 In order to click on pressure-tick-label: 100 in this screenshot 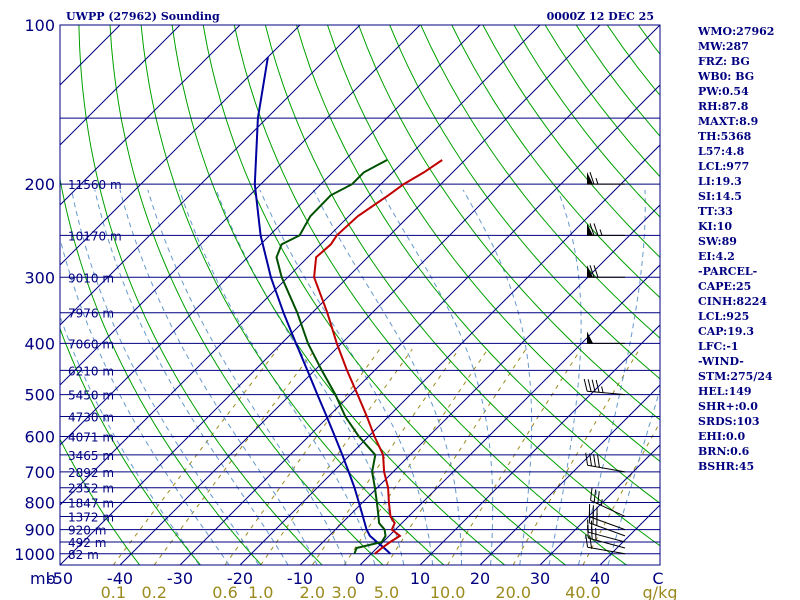, I will do `click(39, 25)`.